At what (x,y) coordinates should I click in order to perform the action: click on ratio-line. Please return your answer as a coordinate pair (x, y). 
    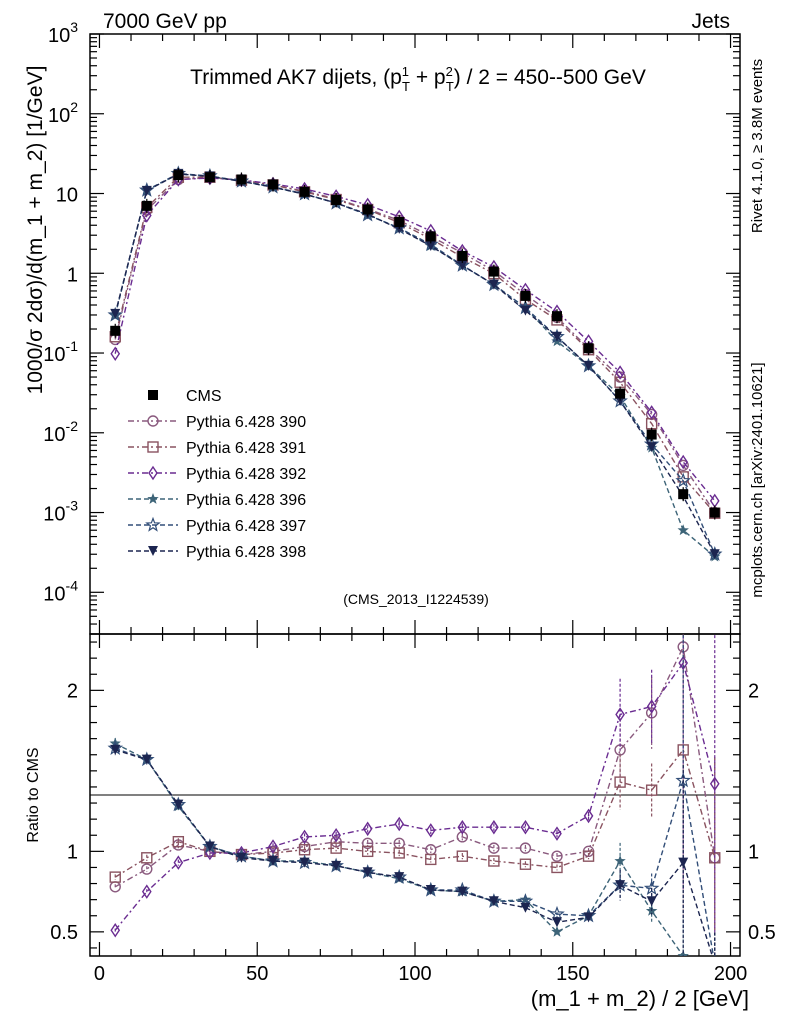
    Looking at the image, I should click on (415, 813).